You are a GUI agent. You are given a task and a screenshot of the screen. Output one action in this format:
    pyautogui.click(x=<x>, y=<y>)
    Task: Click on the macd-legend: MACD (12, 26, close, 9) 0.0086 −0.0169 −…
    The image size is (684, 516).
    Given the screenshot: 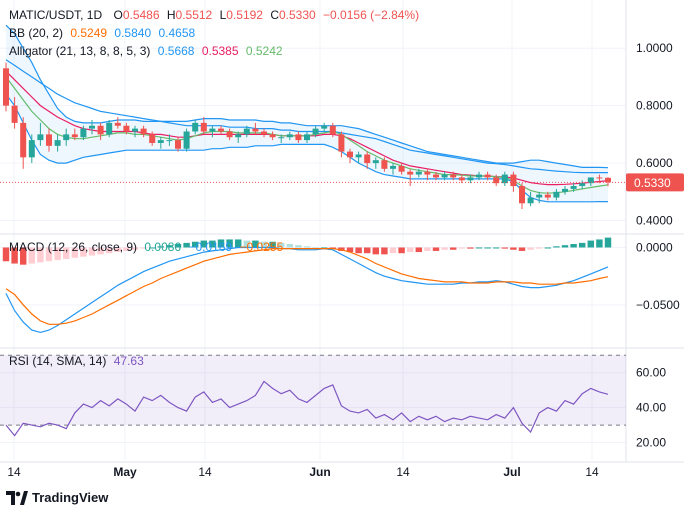 What is the action you would take?
    pyautogui.click(x=148, y=247)
    